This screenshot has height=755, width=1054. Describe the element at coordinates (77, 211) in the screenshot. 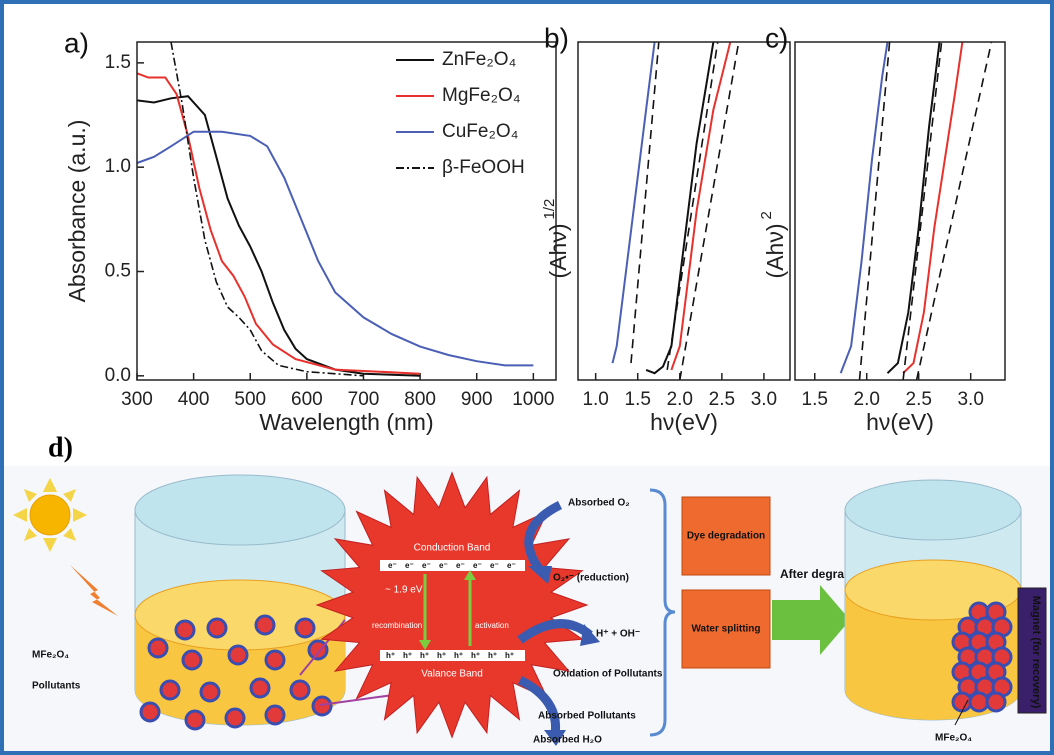

I see `y-axis-title: Absorbance (a.u.)` at that location.